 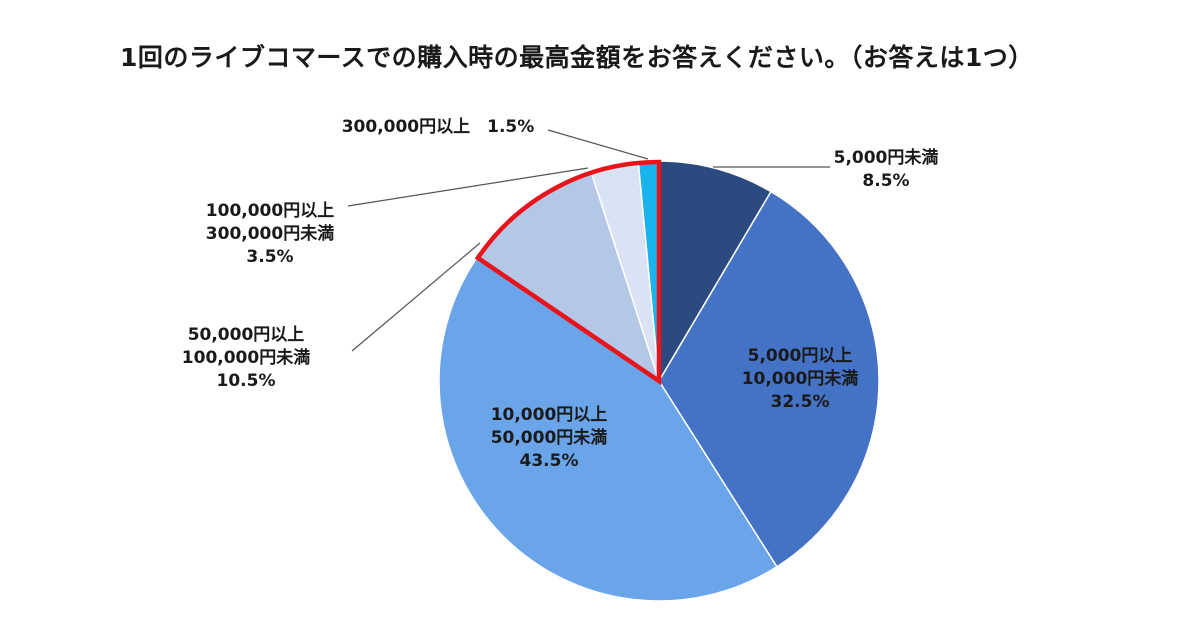 I want to click on slice-label: 10,000円未満, so click(x=800, y=378).